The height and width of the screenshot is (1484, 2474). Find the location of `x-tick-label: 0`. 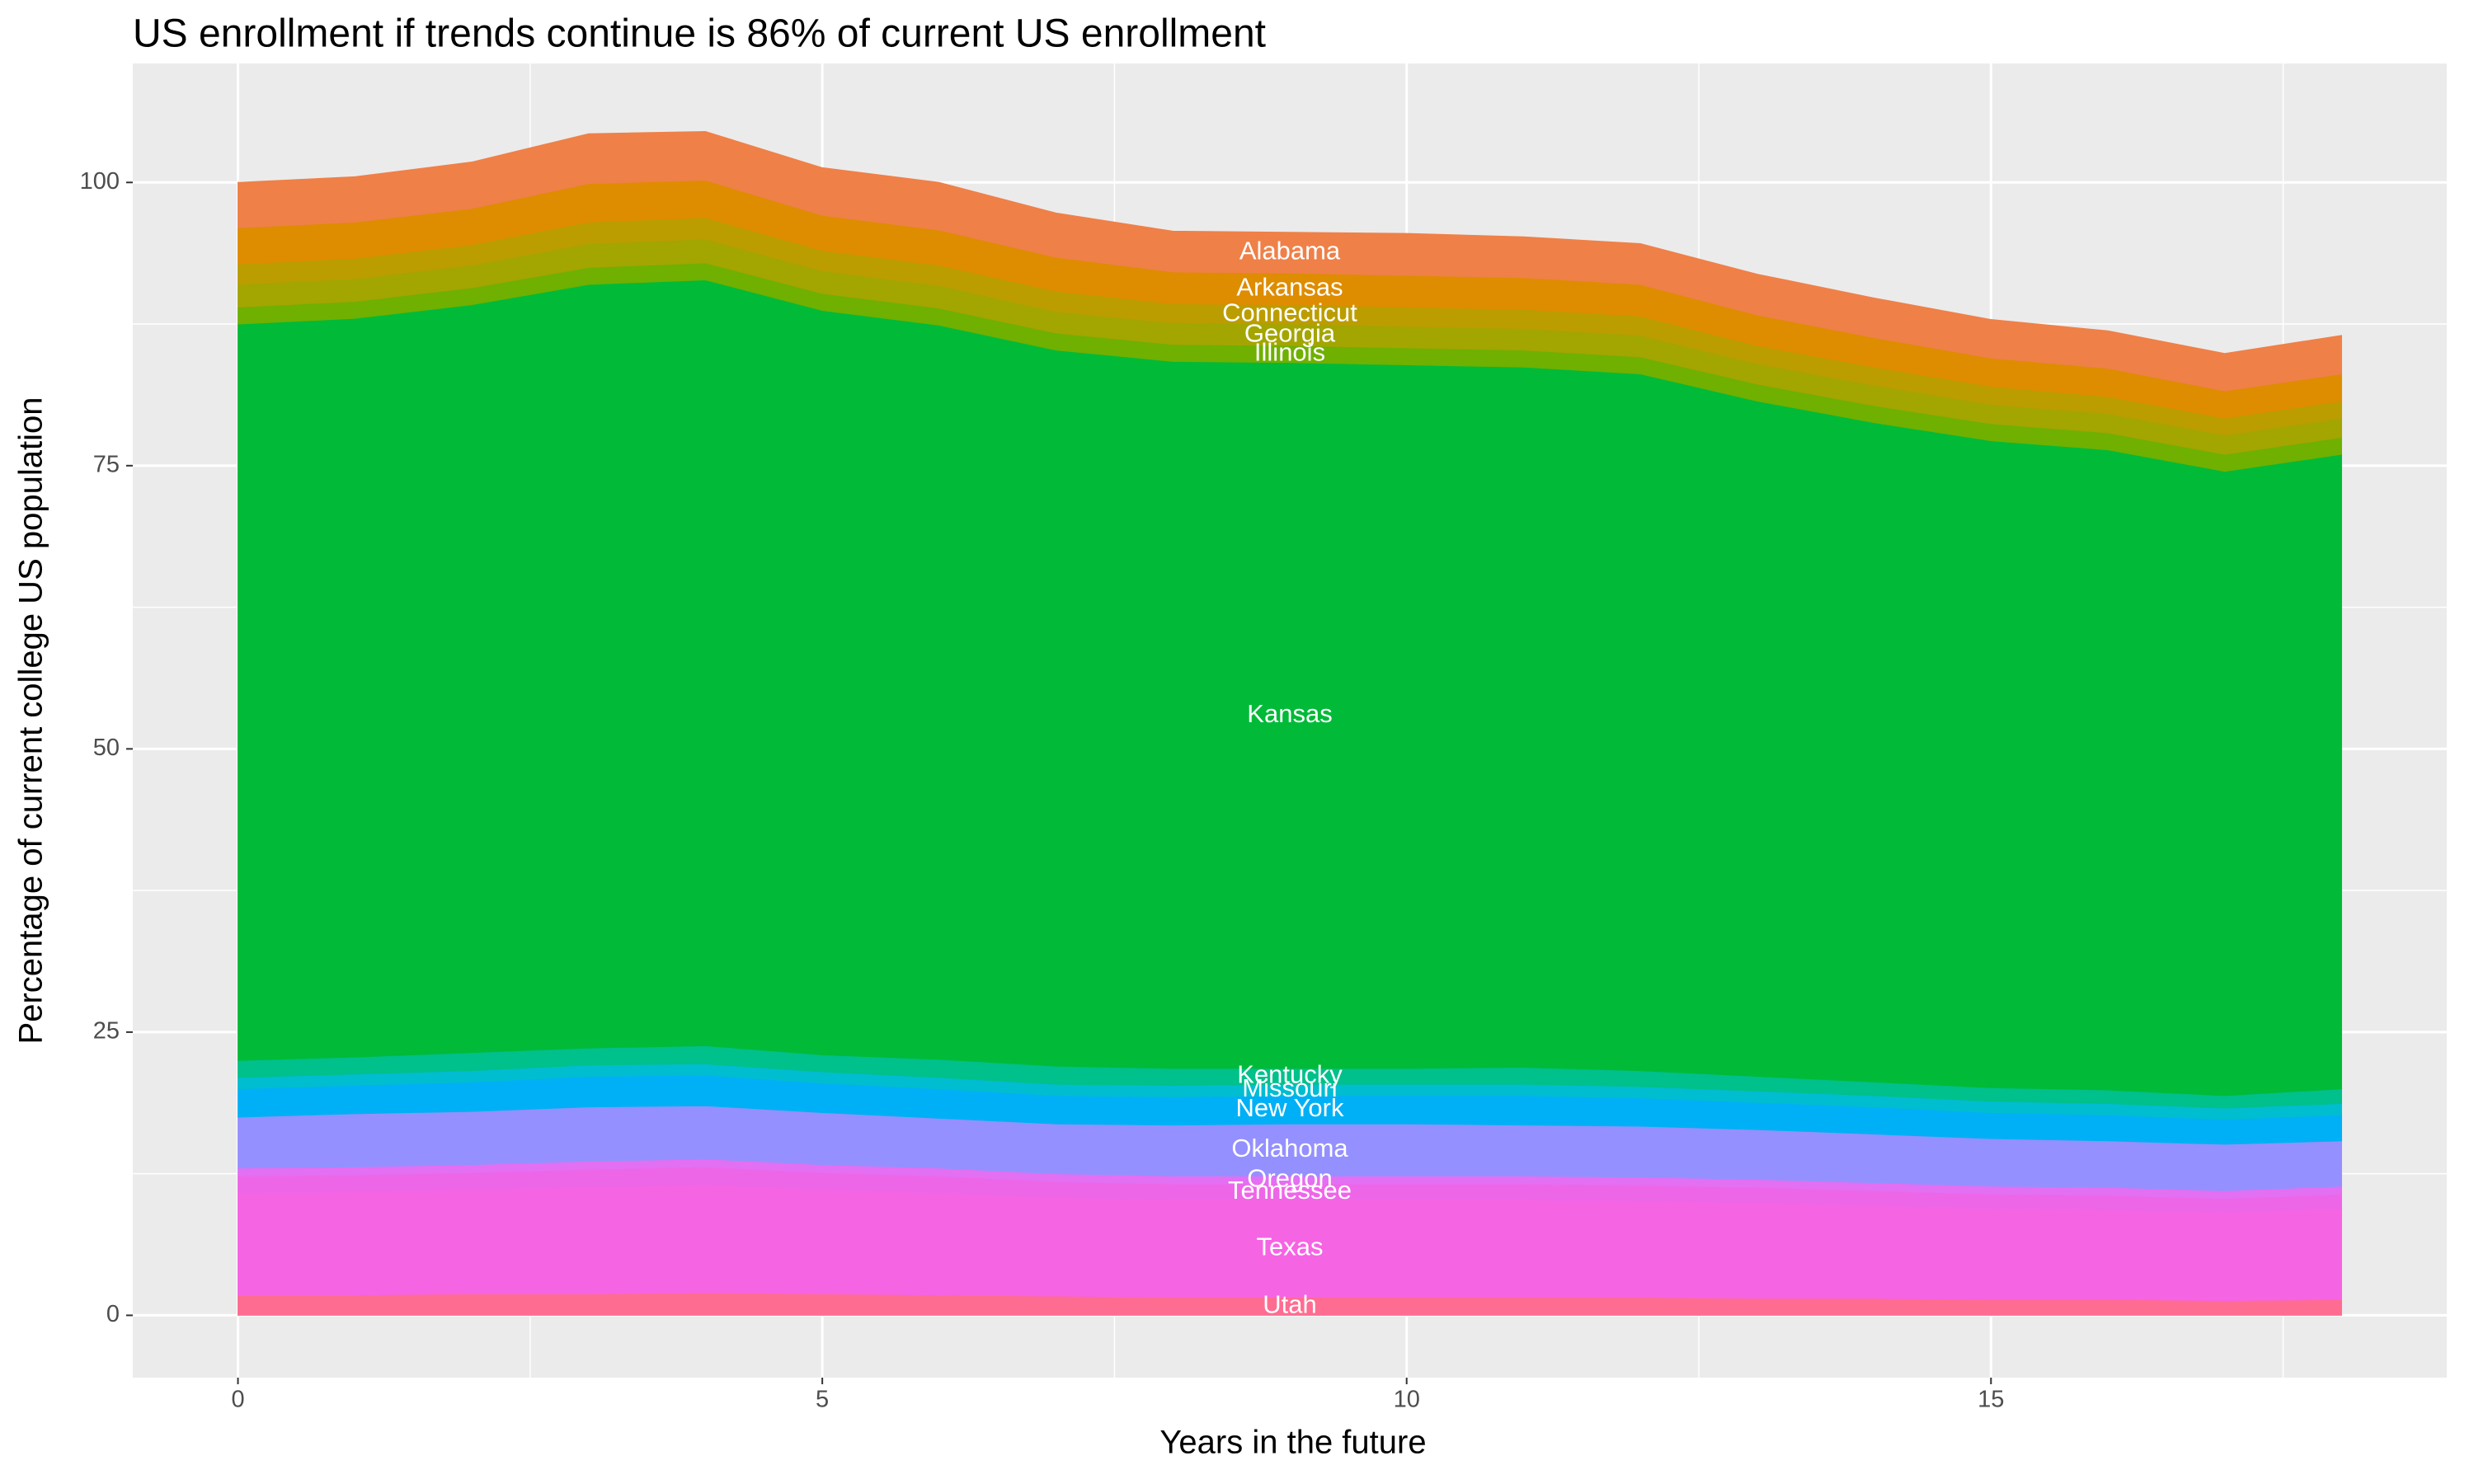

x-tick-label: 0 is located at coordinates (237, 1400).